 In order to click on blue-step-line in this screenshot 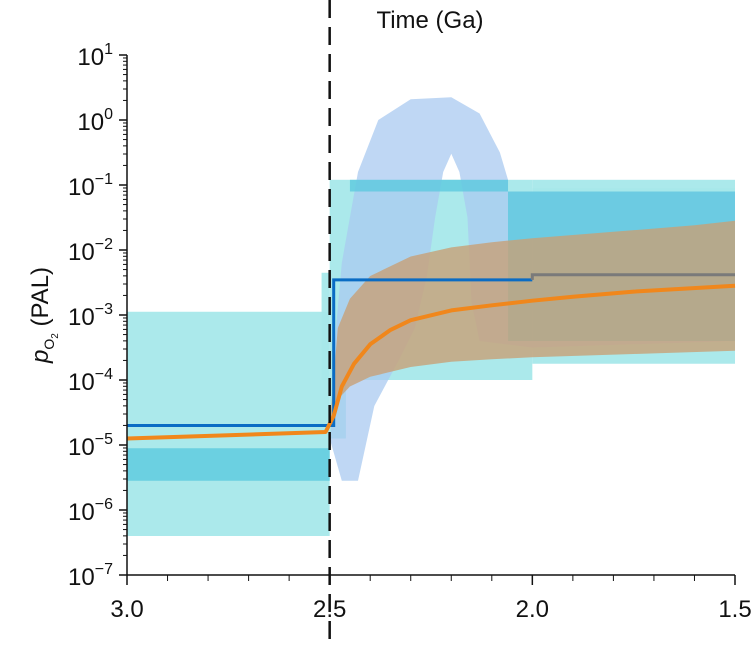, I will do `click(330, 352)`.